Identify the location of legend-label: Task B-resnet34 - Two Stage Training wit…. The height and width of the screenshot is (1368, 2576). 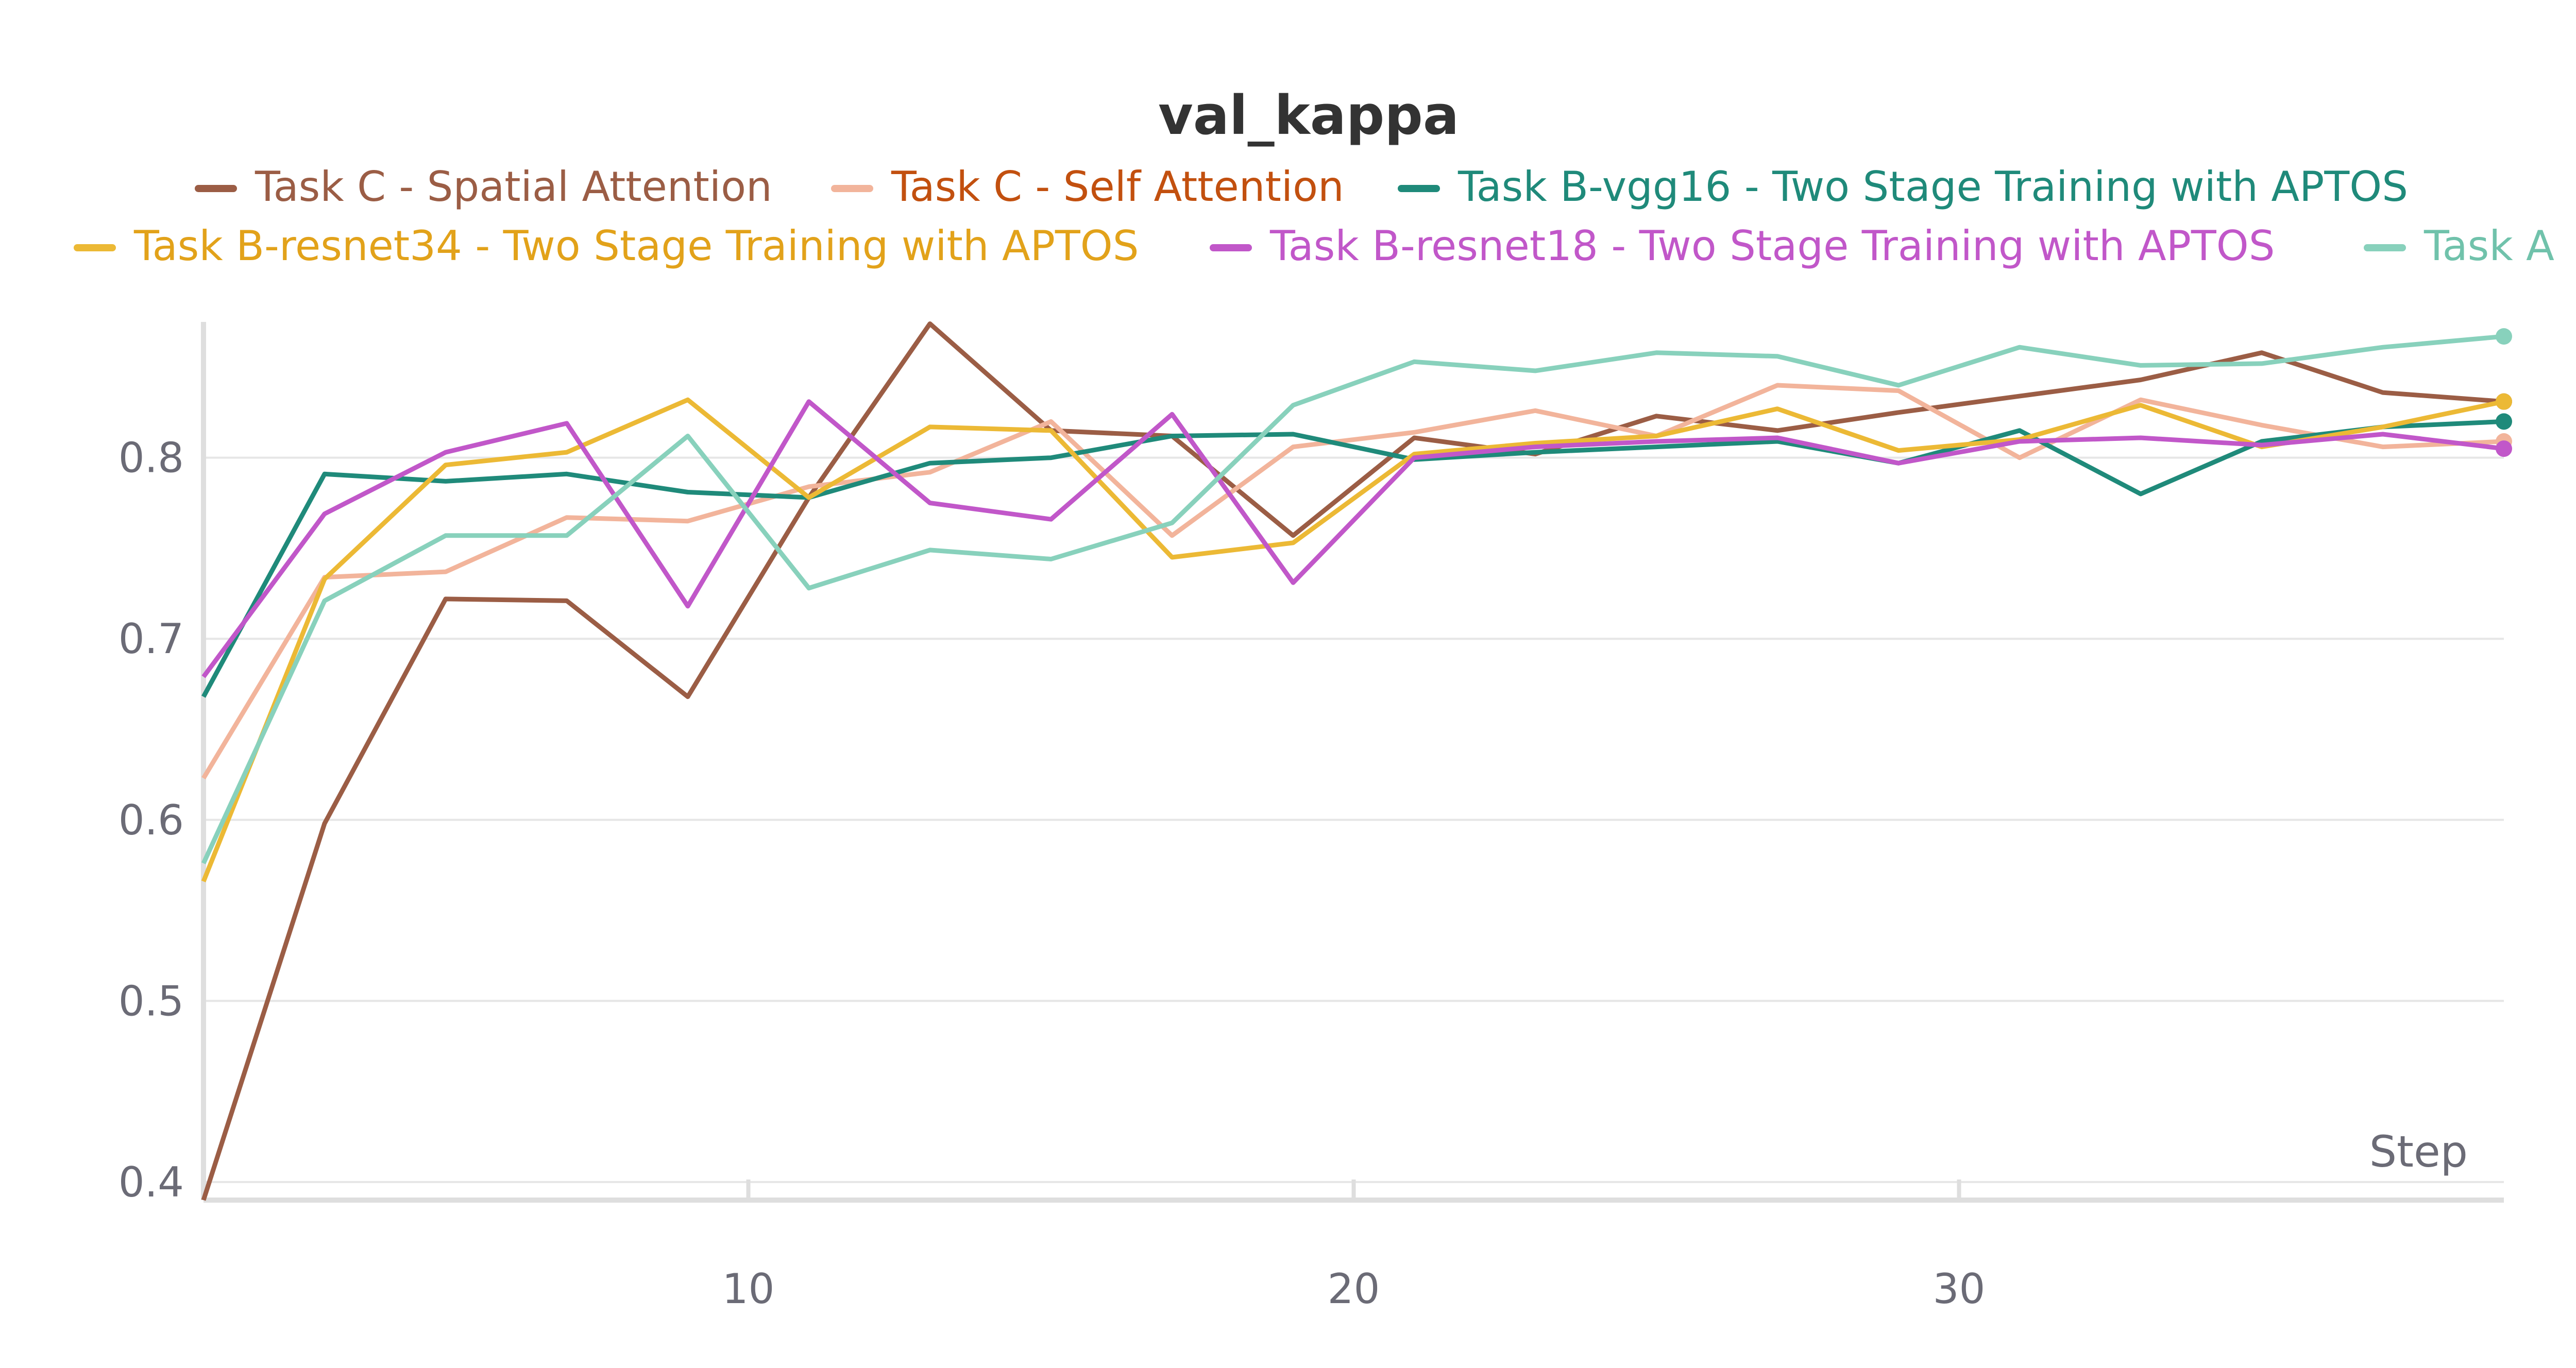
(636, 246).